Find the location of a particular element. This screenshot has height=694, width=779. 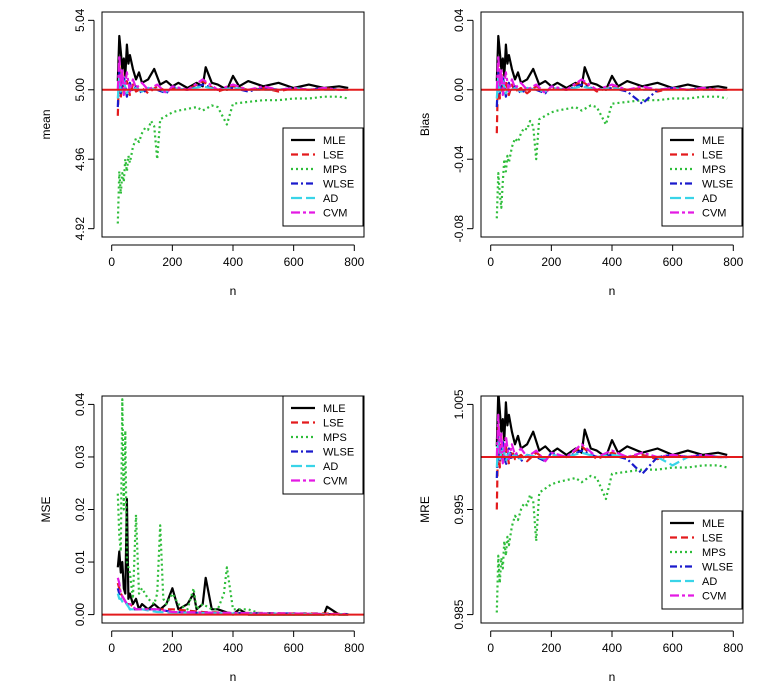

y-tick-label: 4.92 is located at coordinates (80, 229).